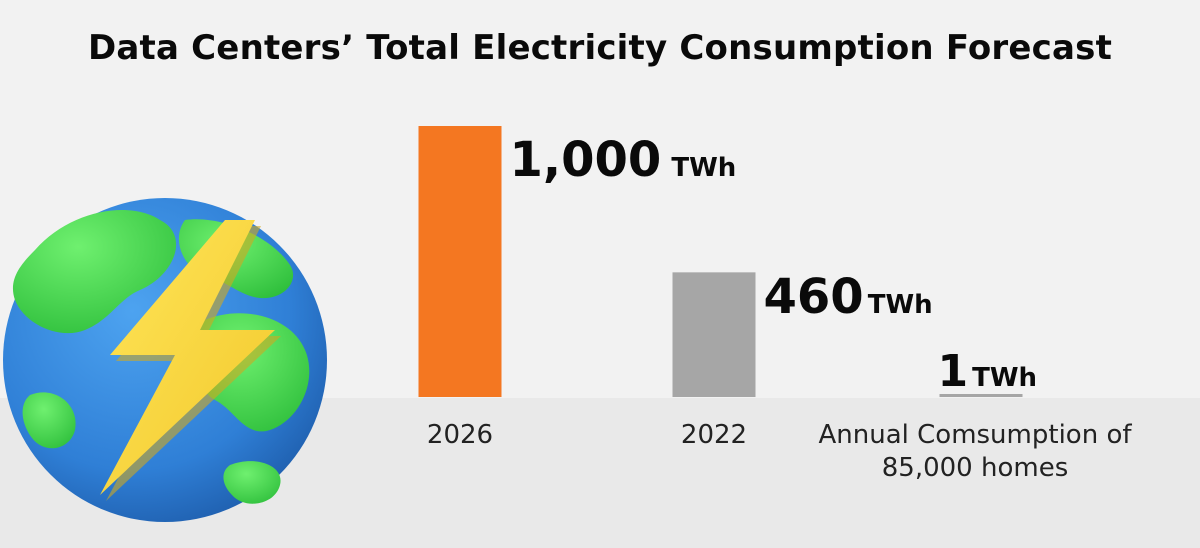 The width and height of the screenshot is (1200, 548). I want to click on value-label-2: 1 TWh, so click(988, 371).